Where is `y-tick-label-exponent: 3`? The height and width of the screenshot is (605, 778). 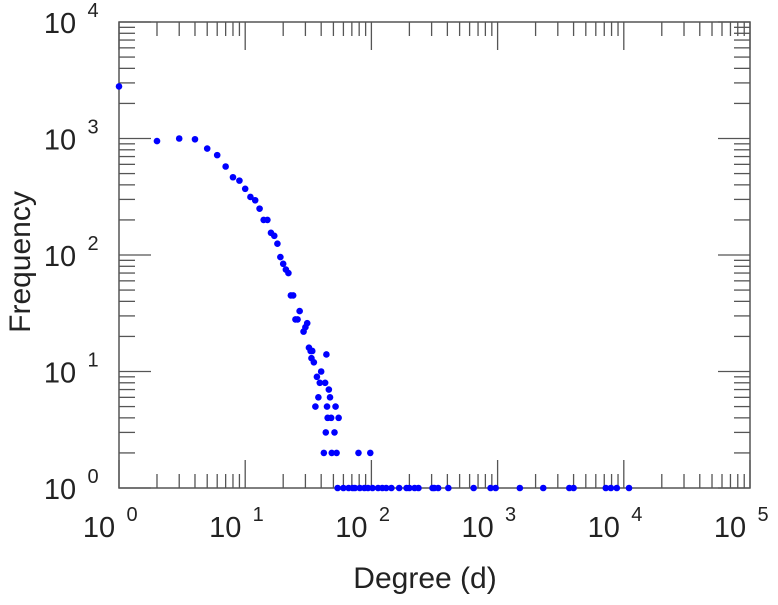 y-tick-label-exponent: 3 is located at coordinates (92, 128).